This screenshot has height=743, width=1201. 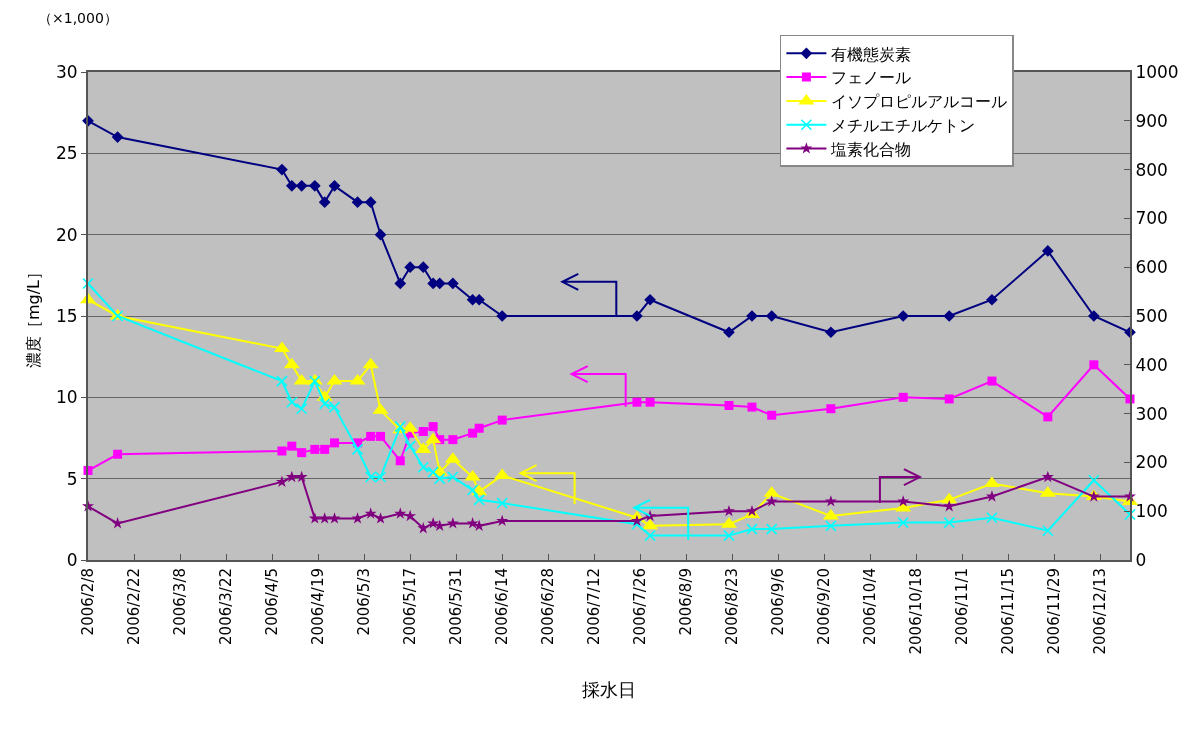 What do you see at coordinates (870, 606) in the screenshot?
I see `x-tick-label: 2006/10/4` at bounding box center [870, 606].